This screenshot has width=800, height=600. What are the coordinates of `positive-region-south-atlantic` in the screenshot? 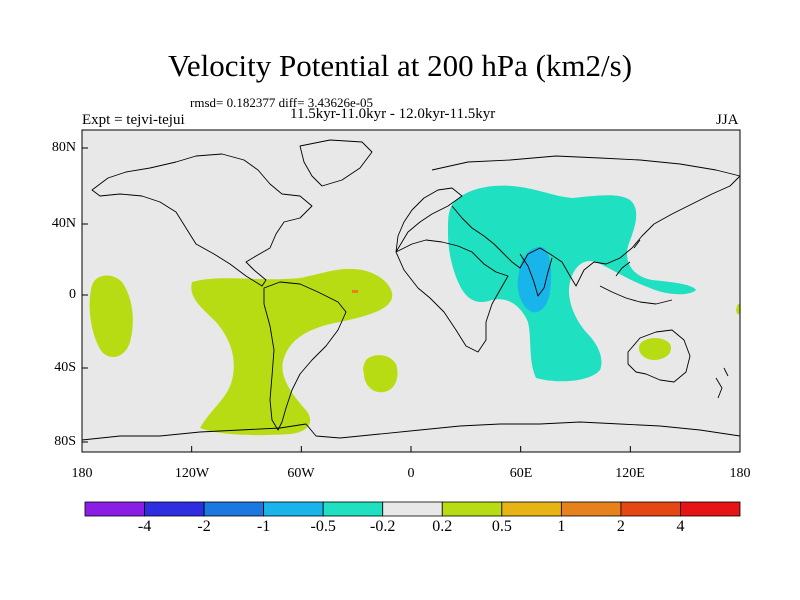 It's located at (380, 374).